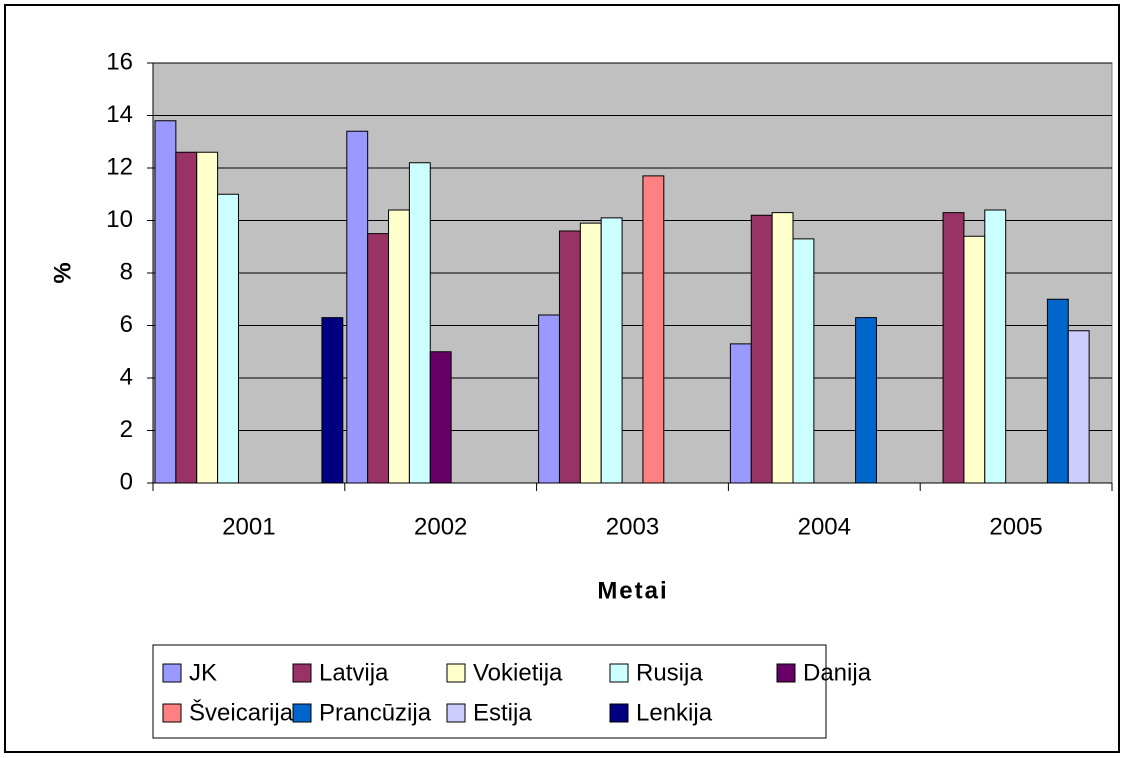 This screenshot has height=758, width=1125. Describe the element at coordinates (119, 61) in the screenshot. I see `y-tick-label: 16` at that location.